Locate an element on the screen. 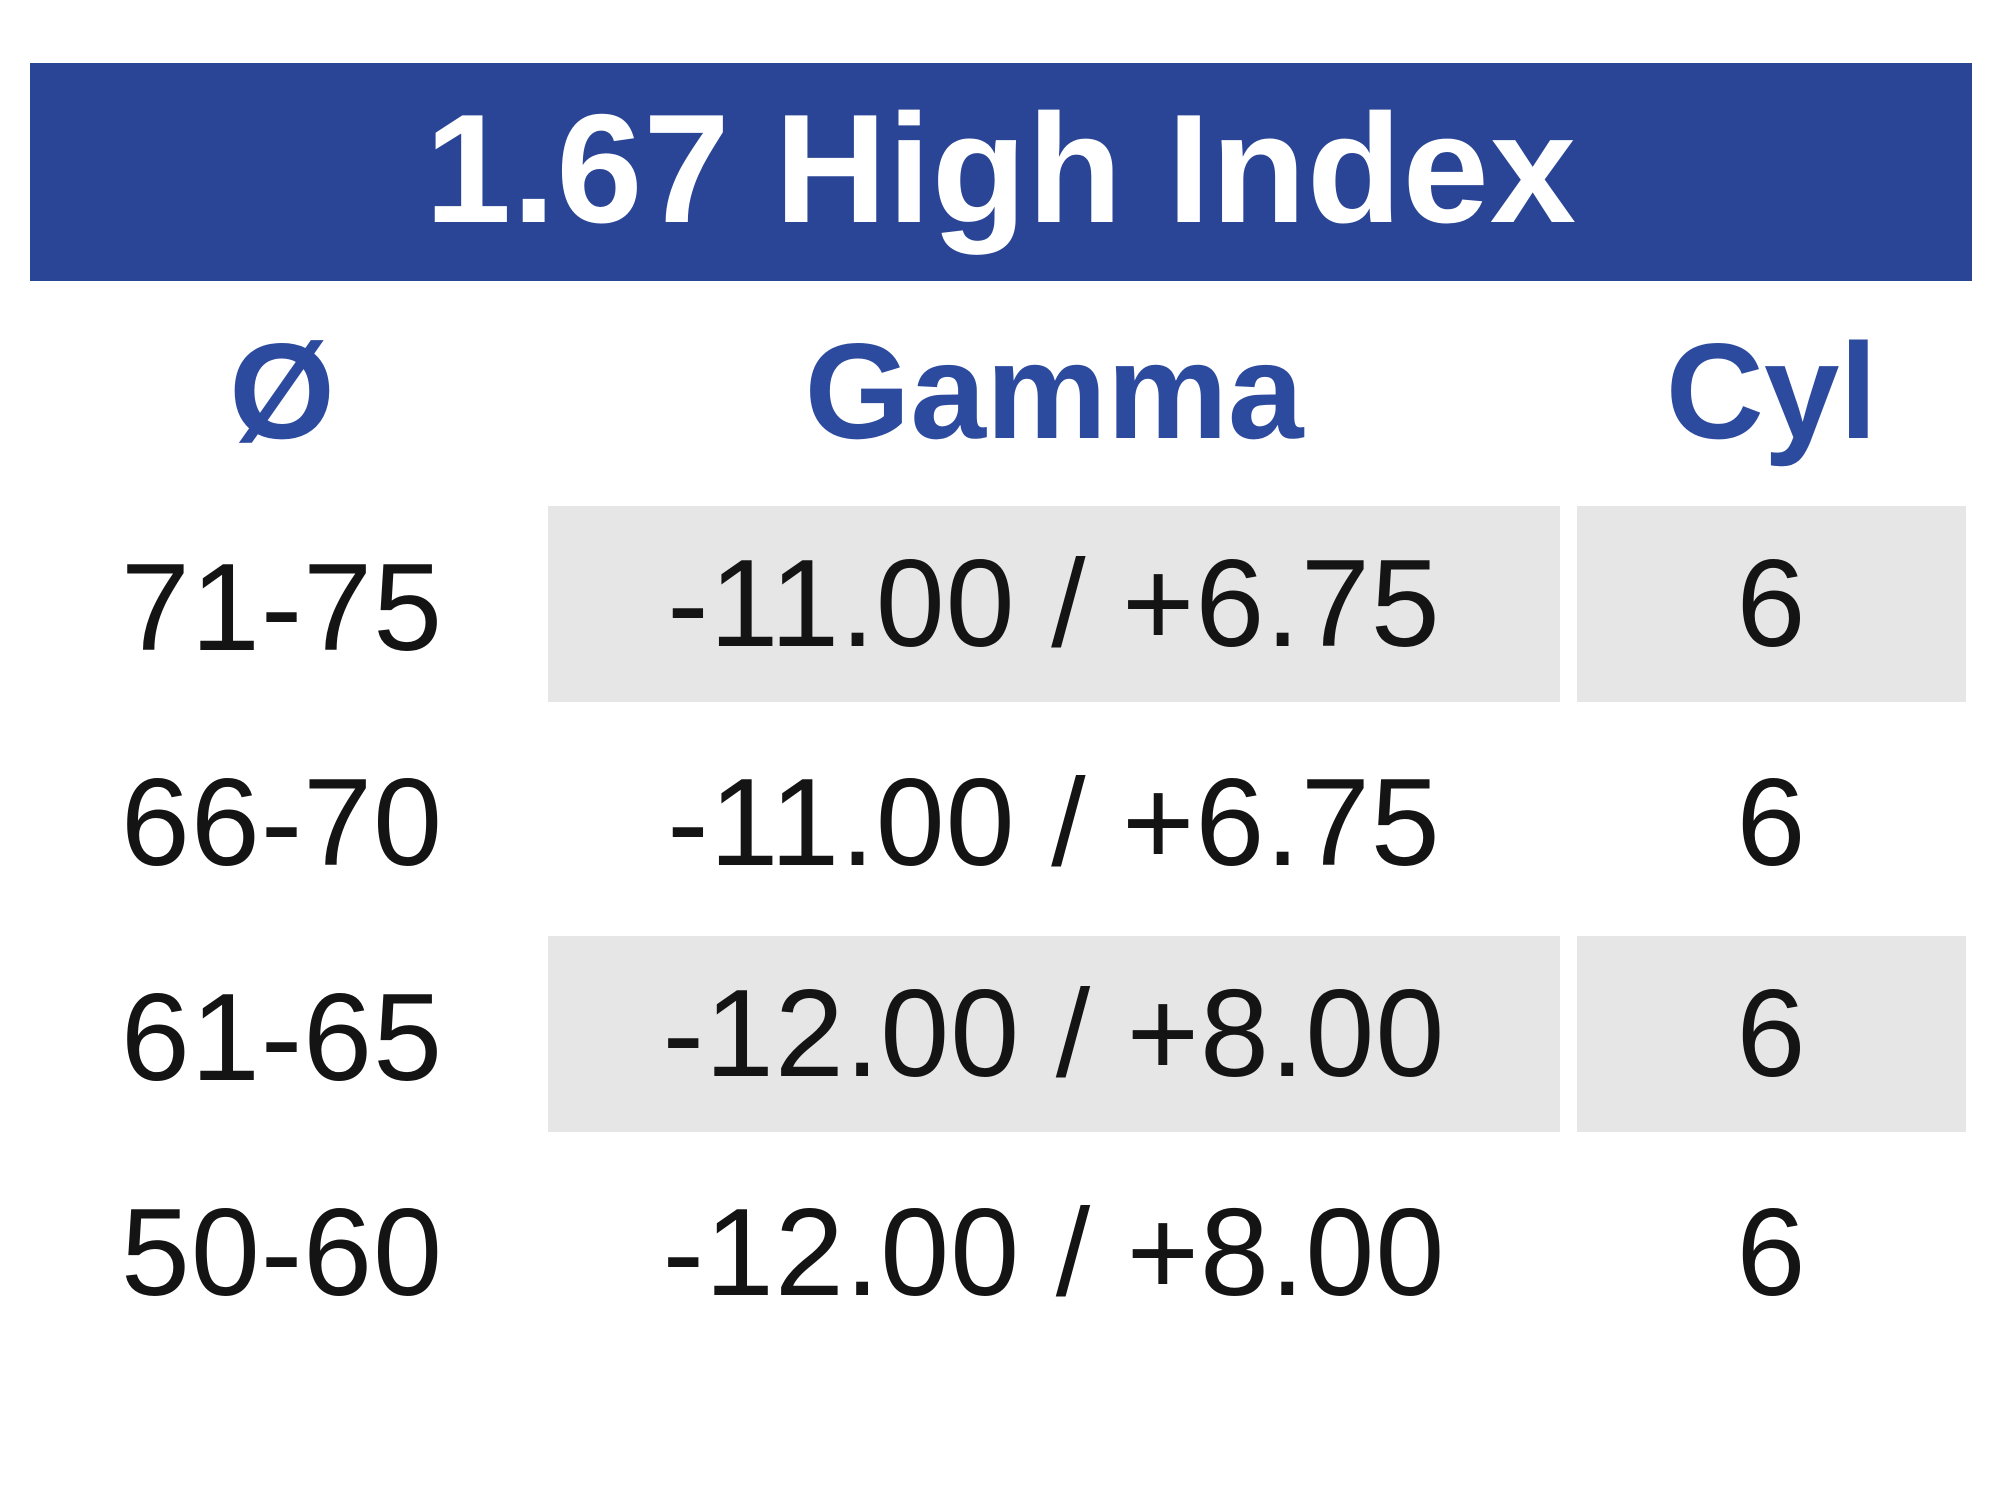 This screenshot has width=2000, height=1500. column-header-gamma: Gamma is located at coordinates (1062, 390).